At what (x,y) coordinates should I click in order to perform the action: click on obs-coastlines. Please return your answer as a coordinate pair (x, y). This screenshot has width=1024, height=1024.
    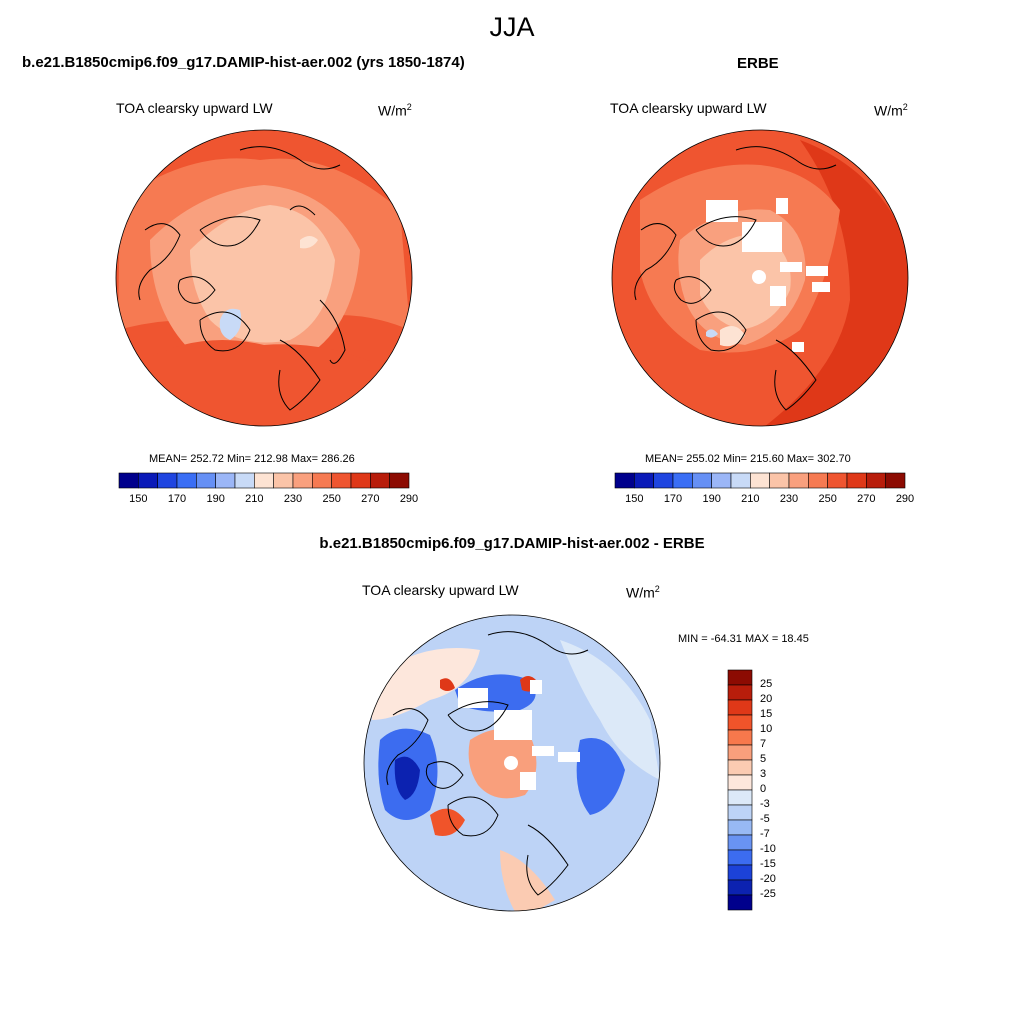
    Looking at the image, I should click on (735, 278).